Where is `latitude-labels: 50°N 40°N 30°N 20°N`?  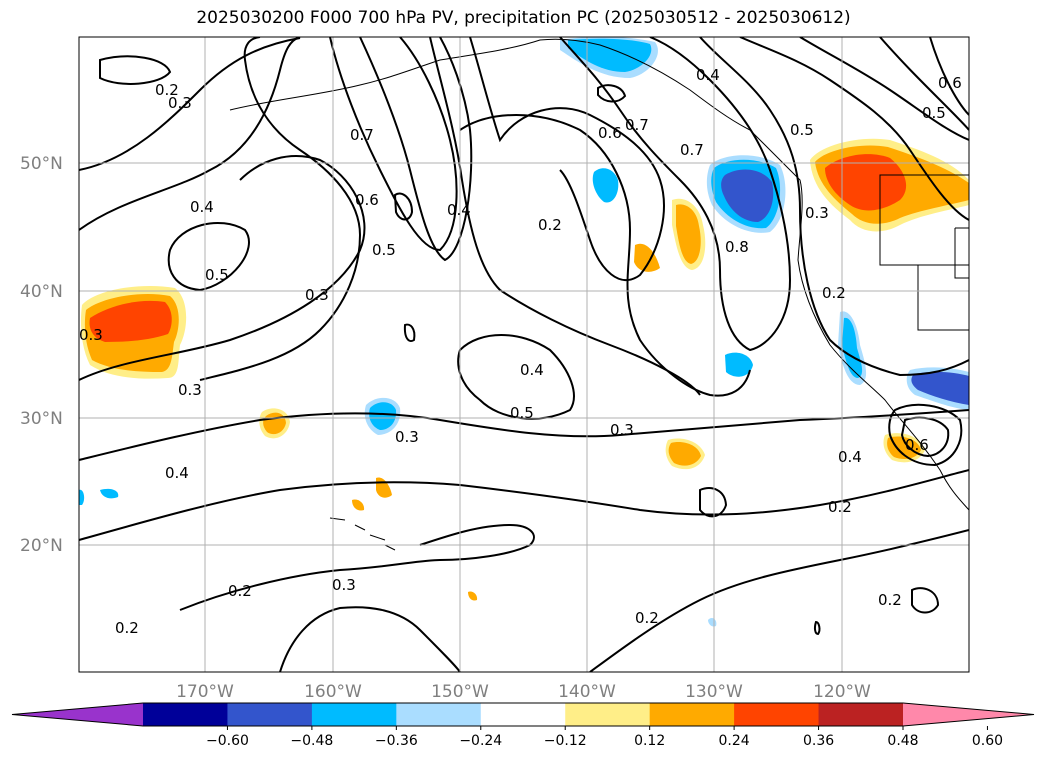
latitude-labels: 50°N 40°N 30°N 20°N is located at coordinates (41, 355).